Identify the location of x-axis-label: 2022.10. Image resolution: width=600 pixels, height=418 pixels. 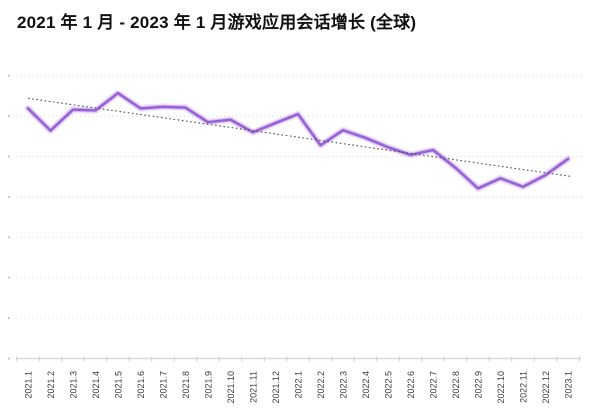
(501, 387).